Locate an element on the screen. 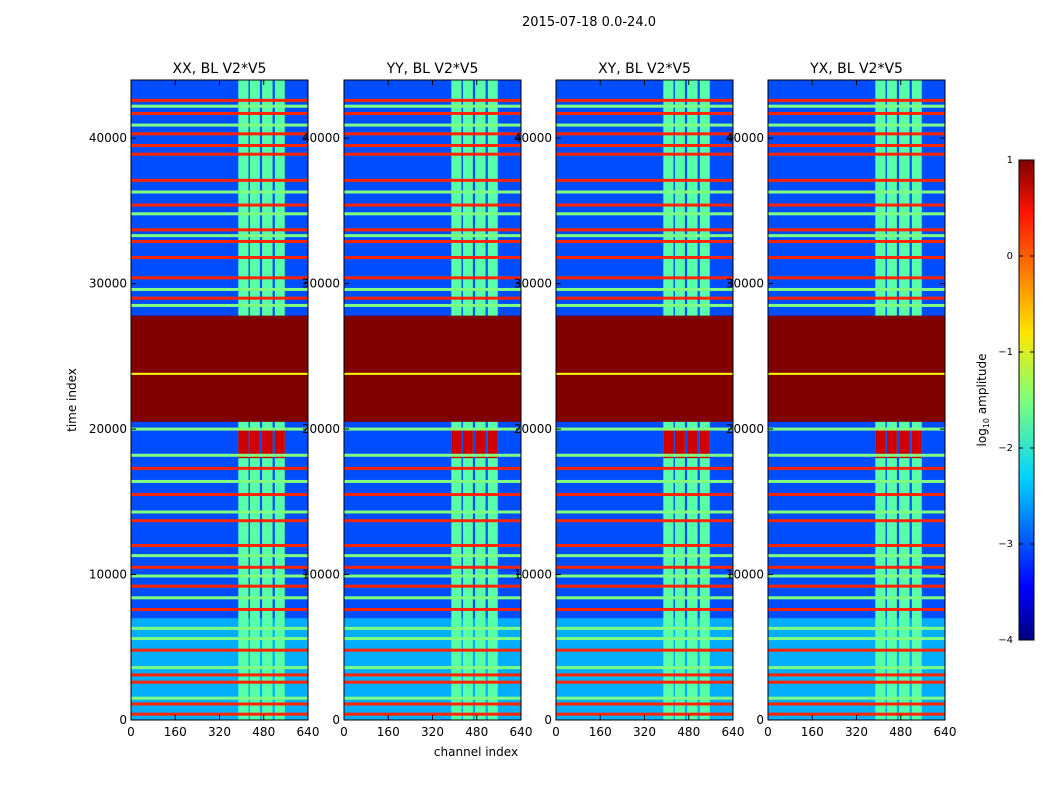  colorbar-tick-label: −1 is located at coordinates (1005, 352).